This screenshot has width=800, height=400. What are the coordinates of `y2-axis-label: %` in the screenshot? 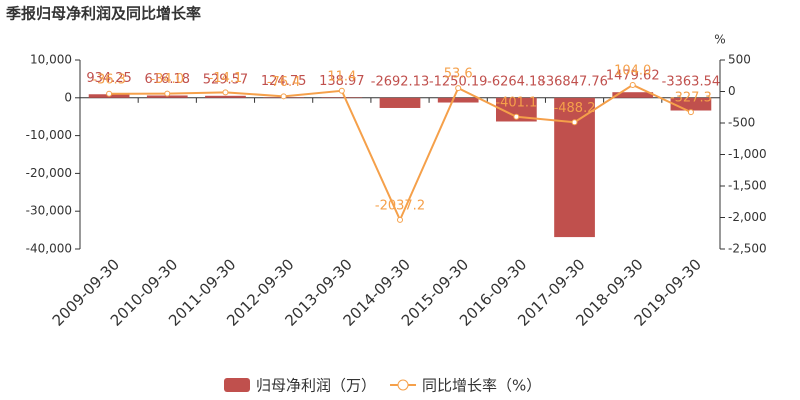 It's located at (719, 40).